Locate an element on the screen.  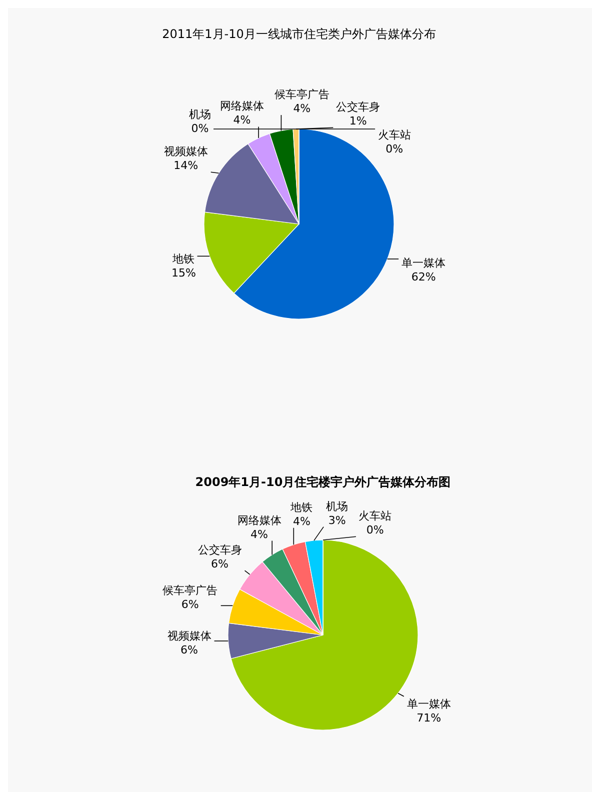
data-label: 62% is located at coordinates (423, 277).